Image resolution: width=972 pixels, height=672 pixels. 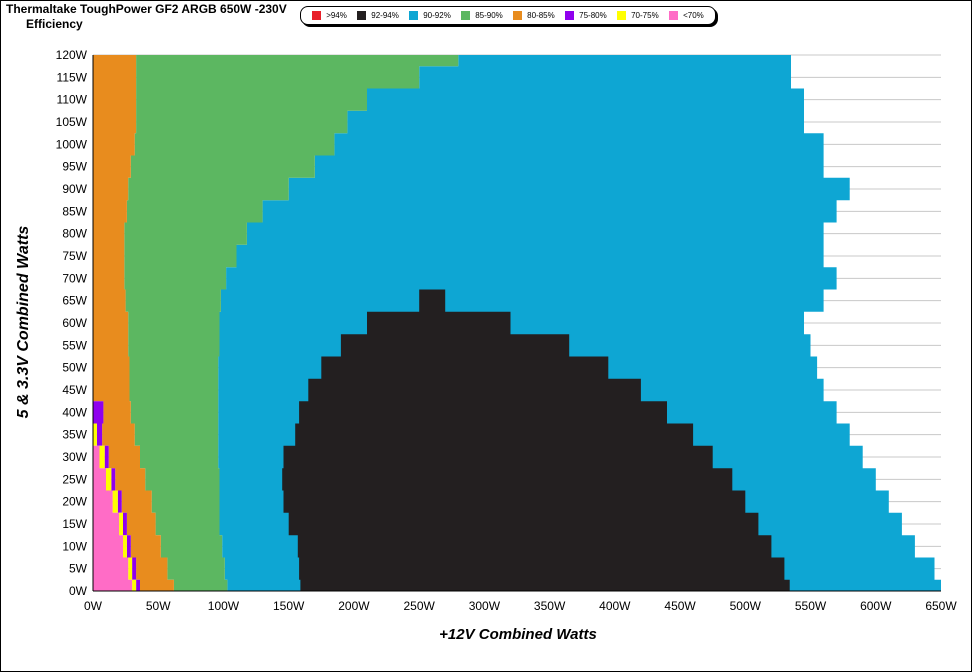 I want to click on x-tick-label: 250W, so click(x=419, y=606).